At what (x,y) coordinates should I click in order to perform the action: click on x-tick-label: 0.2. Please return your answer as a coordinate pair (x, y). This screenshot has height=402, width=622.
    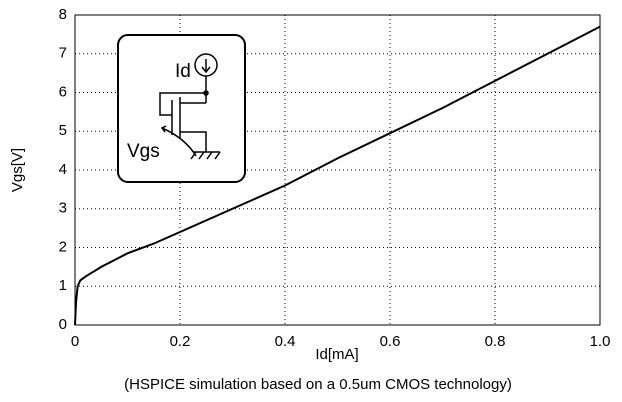
    Looking at the image, I should click on (180, 341).